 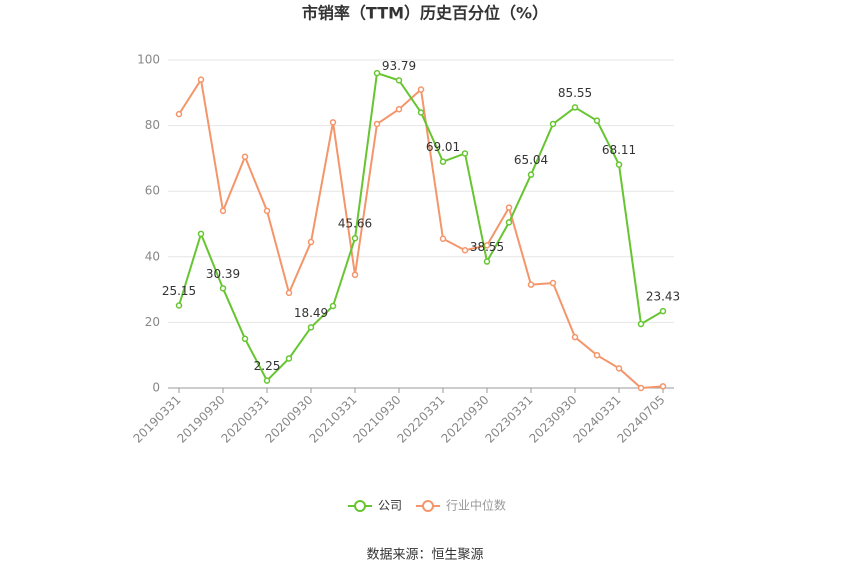 I want to click on data-label: 69.01, so click(x=443, y=147).